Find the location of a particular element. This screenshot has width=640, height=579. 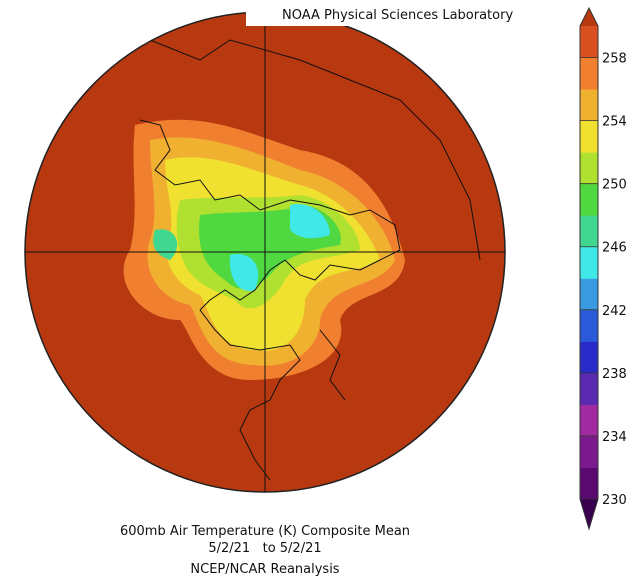

caption-source: NCEP/NCAR Reanalysis is located at coordinates (264, 569).